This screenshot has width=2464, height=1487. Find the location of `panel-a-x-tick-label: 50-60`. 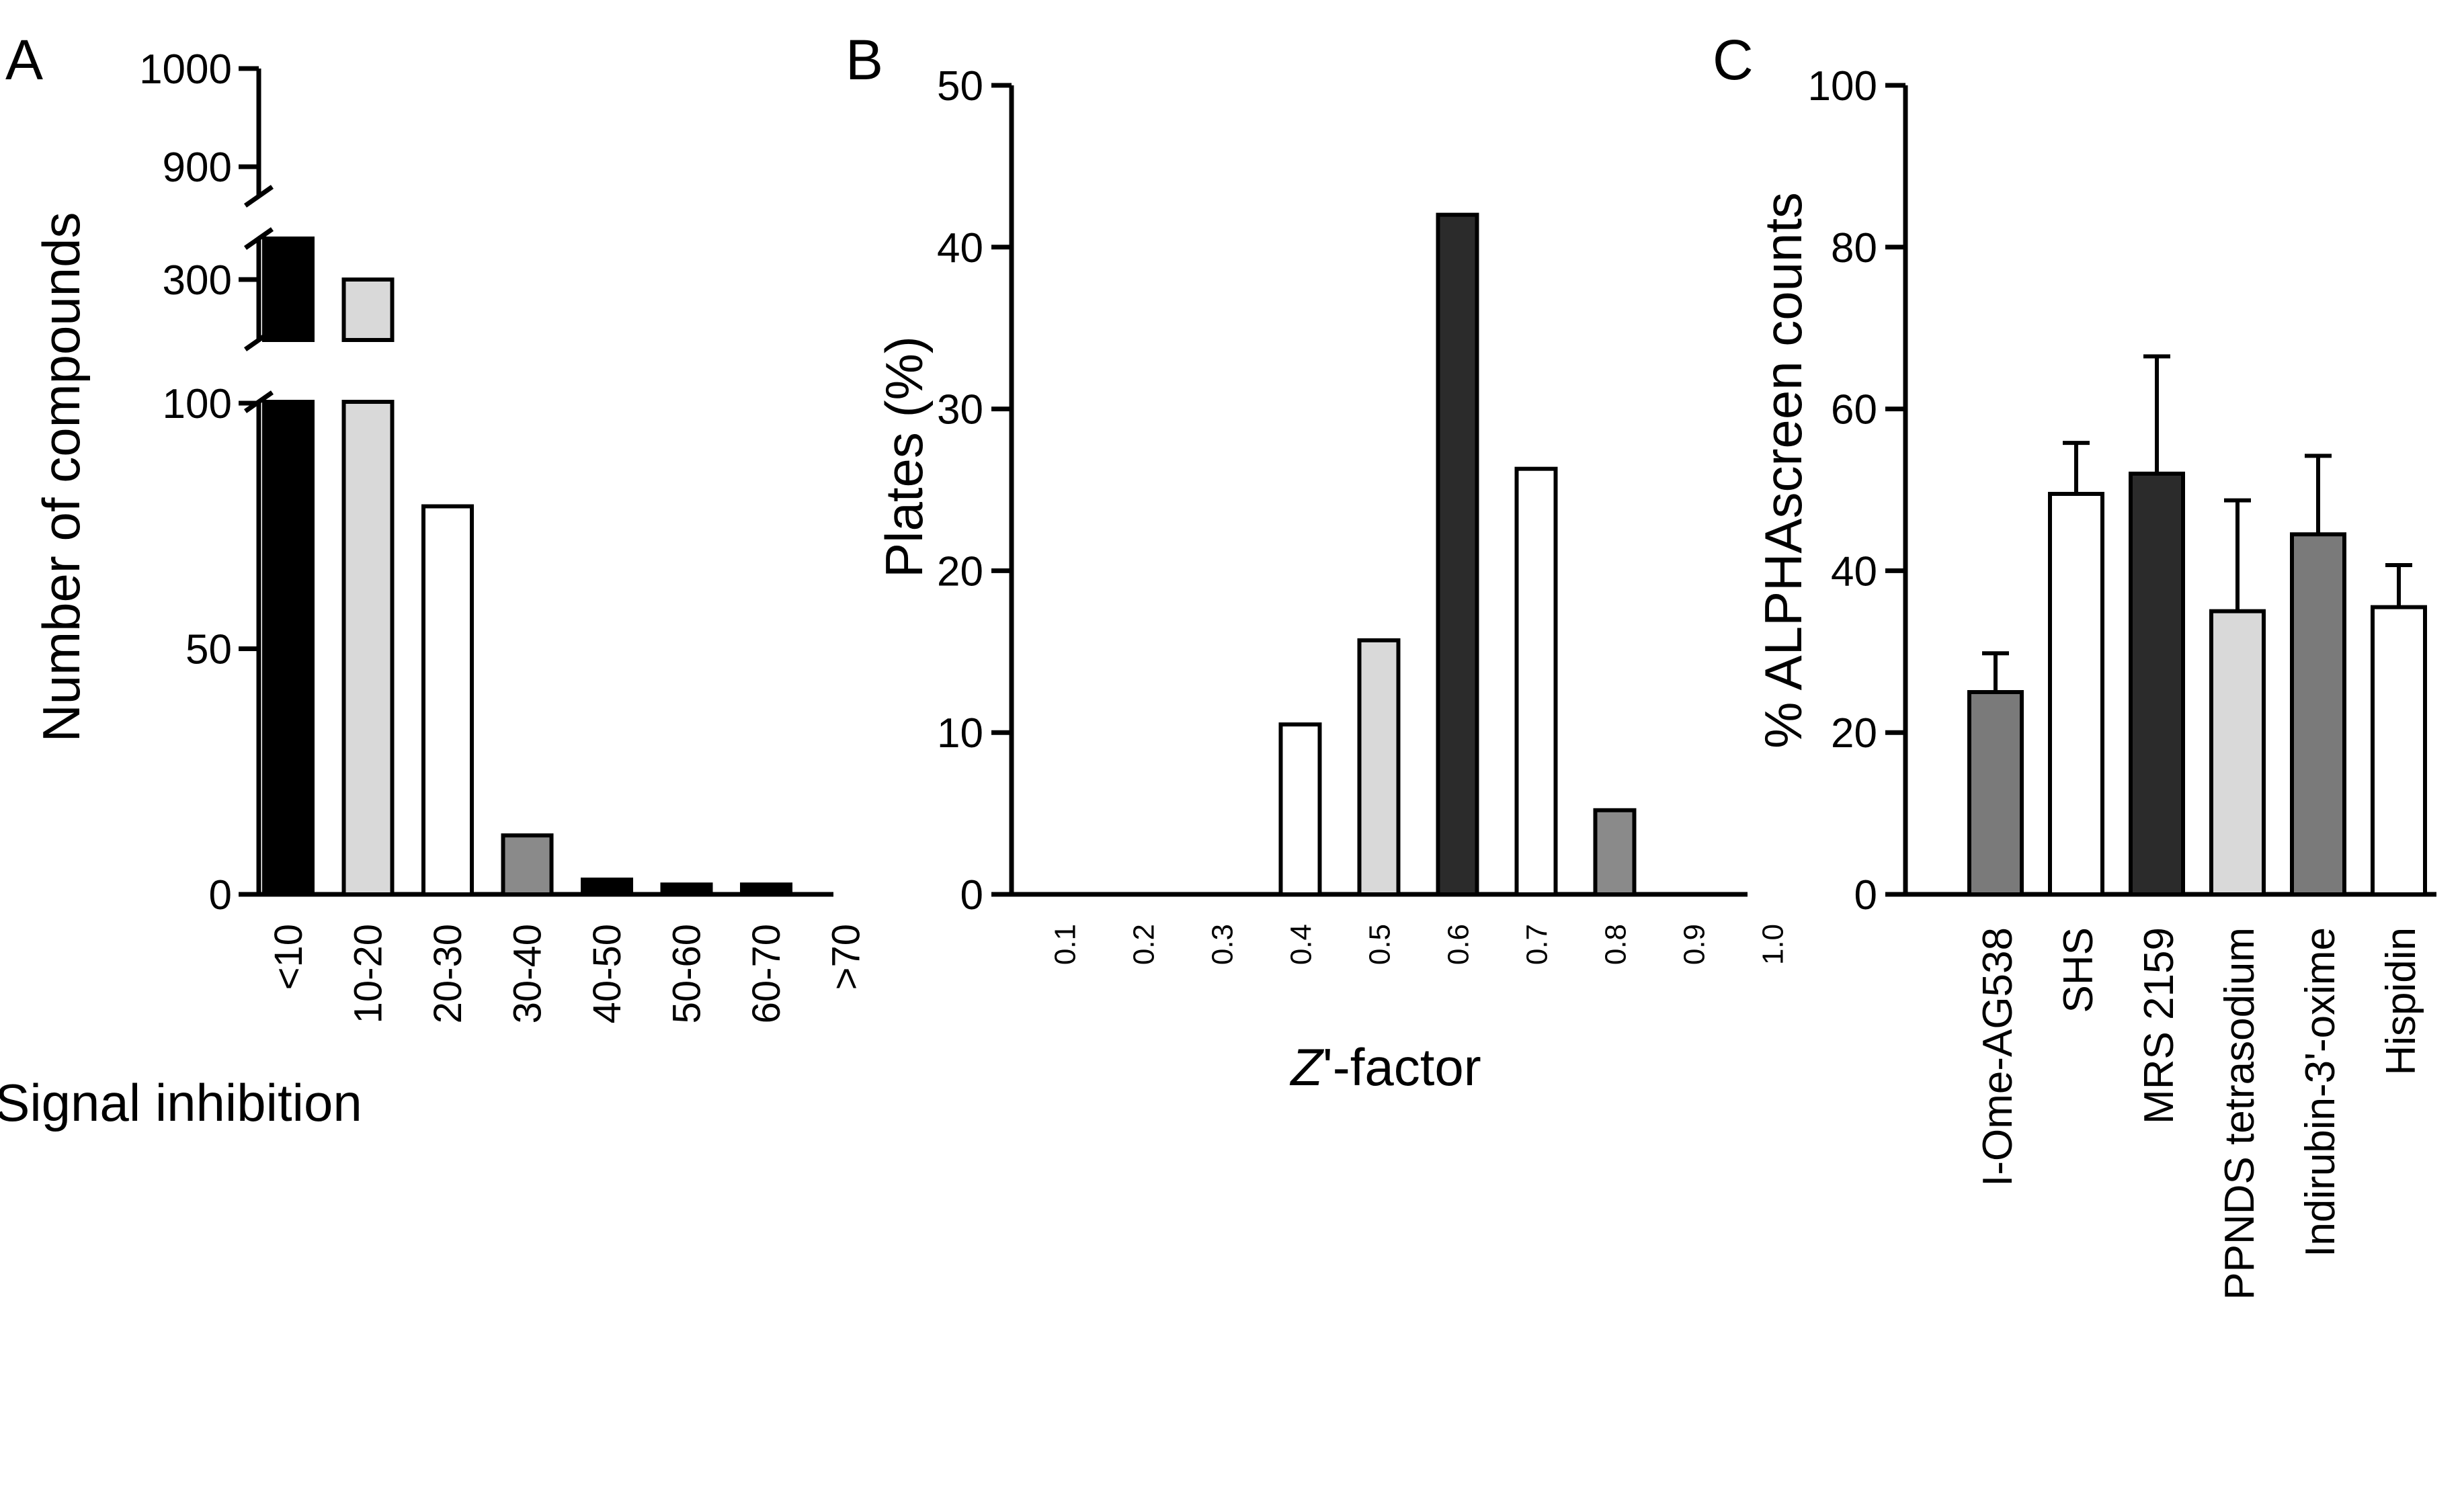

panel-a-x-tick-label: 50-60 is located at coordinates (687, 973).